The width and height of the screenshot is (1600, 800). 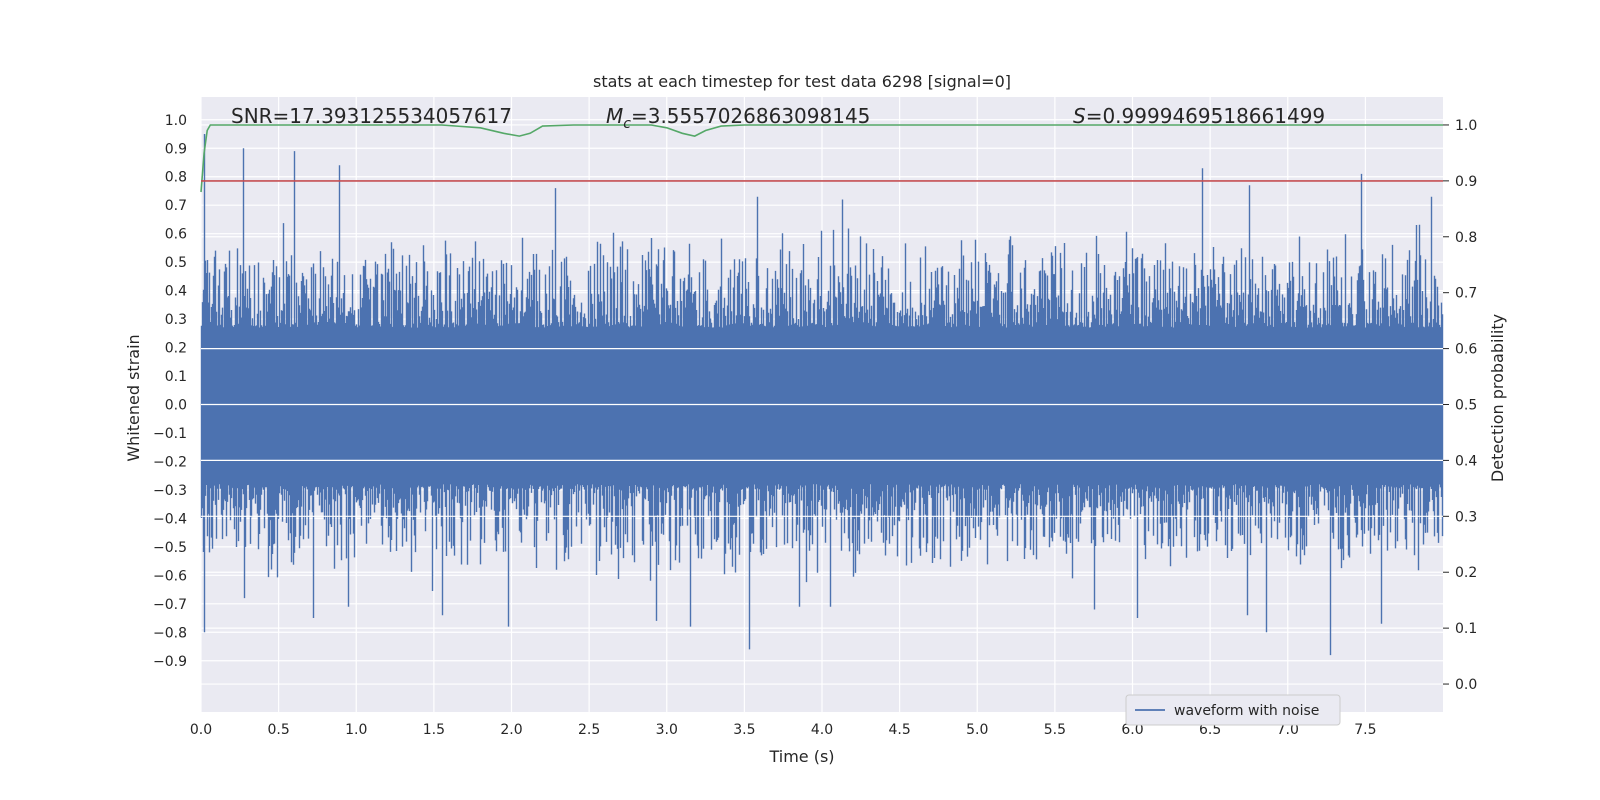 What do you see at coordinates (176, 235) in the screenshot?
I see `left-tick-label: 0.6` at bounding box center [176, 235].